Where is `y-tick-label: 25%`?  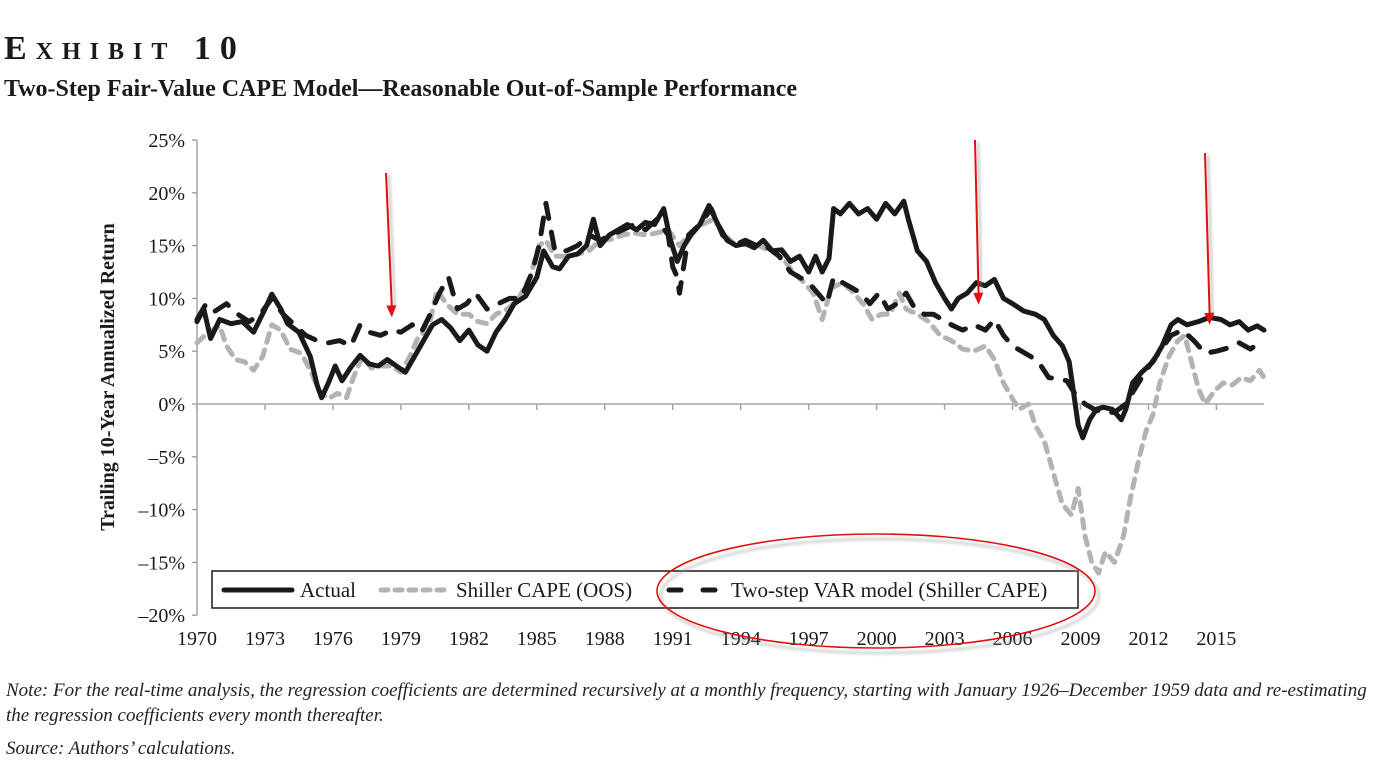
y-tick-label: 25% is located at coordinates (166, 141).